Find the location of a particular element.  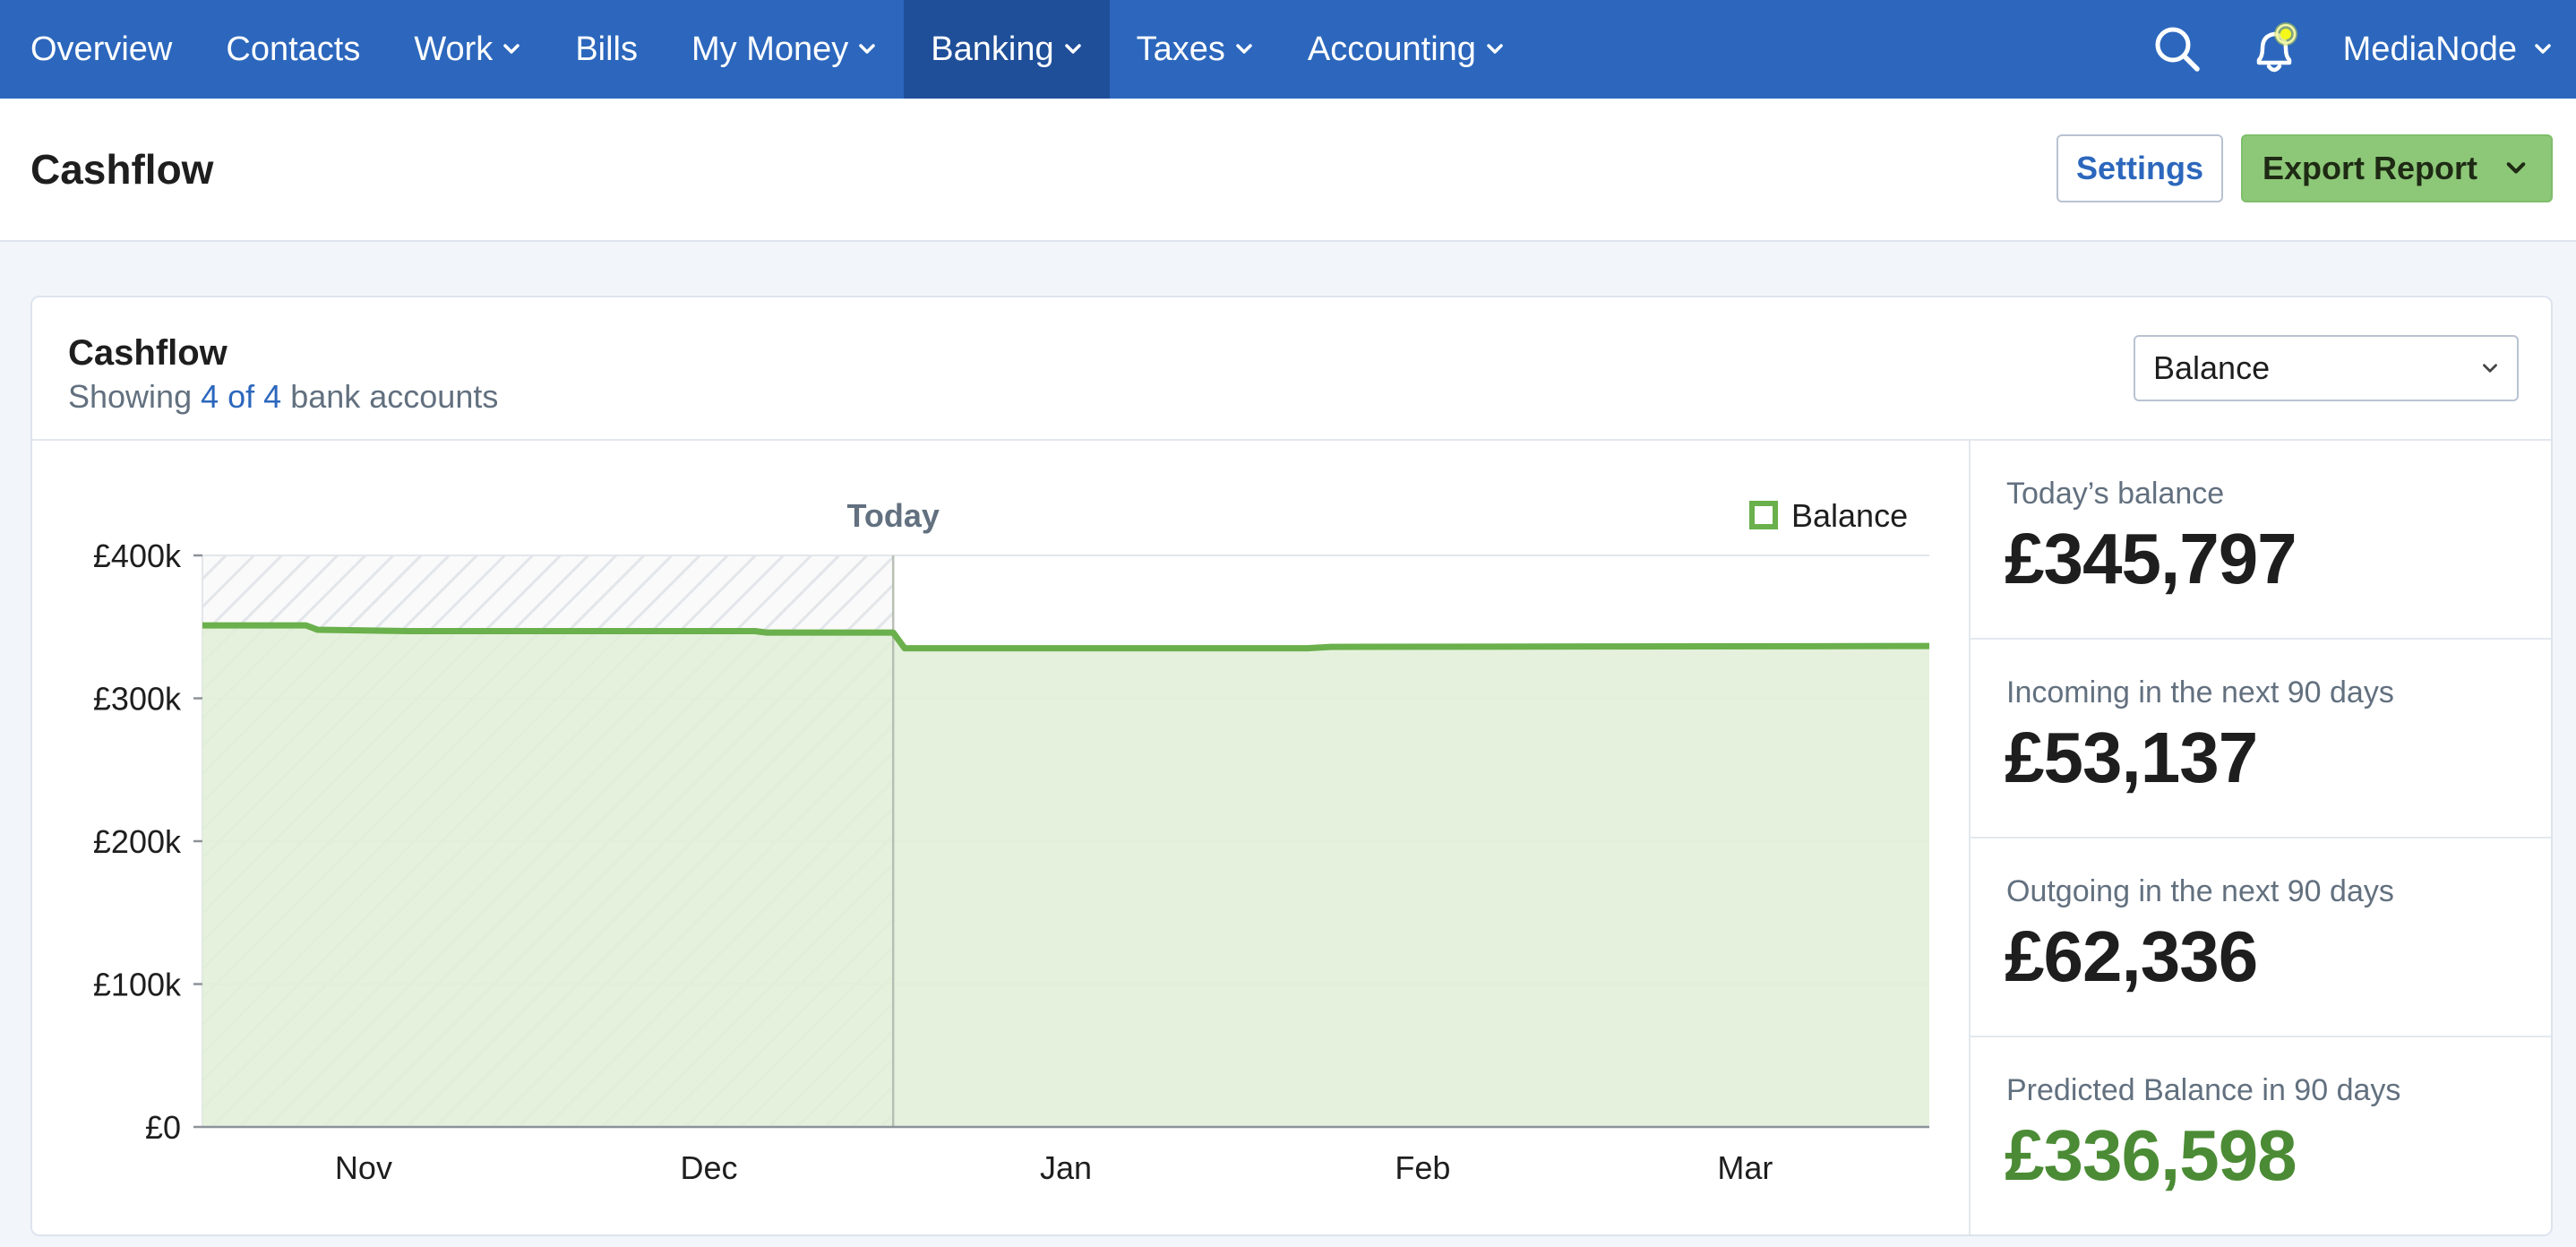

search-icon is located at coordinates (2177, 49).